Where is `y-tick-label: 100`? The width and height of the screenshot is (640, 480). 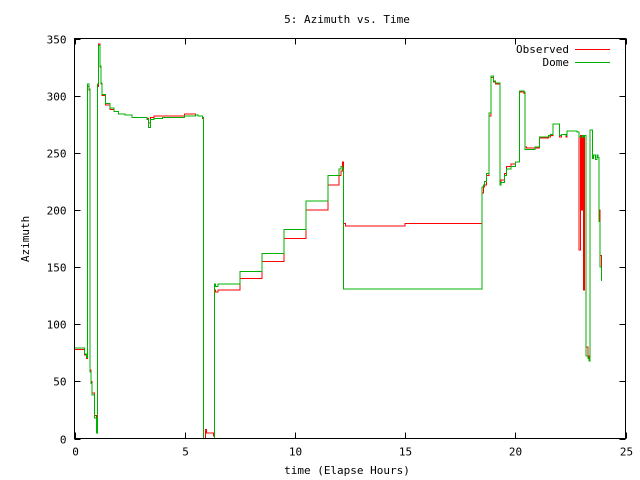 y-tick-label: 100 is located at coordinates (57, 325).